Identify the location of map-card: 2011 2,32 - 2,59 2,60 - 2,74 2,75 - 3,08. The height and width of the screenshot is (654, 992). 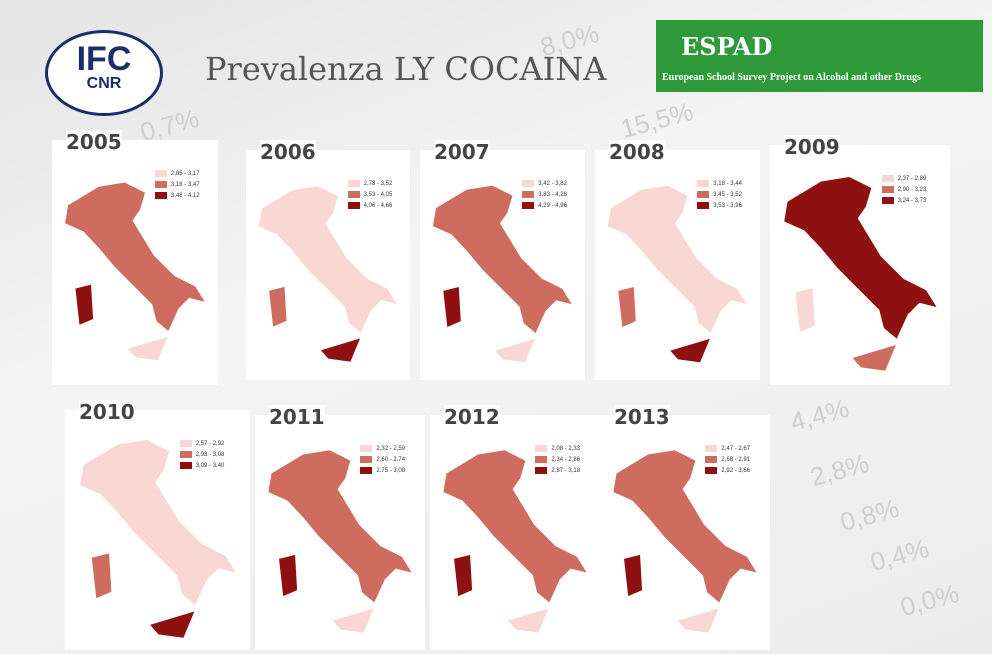
(340, 527).